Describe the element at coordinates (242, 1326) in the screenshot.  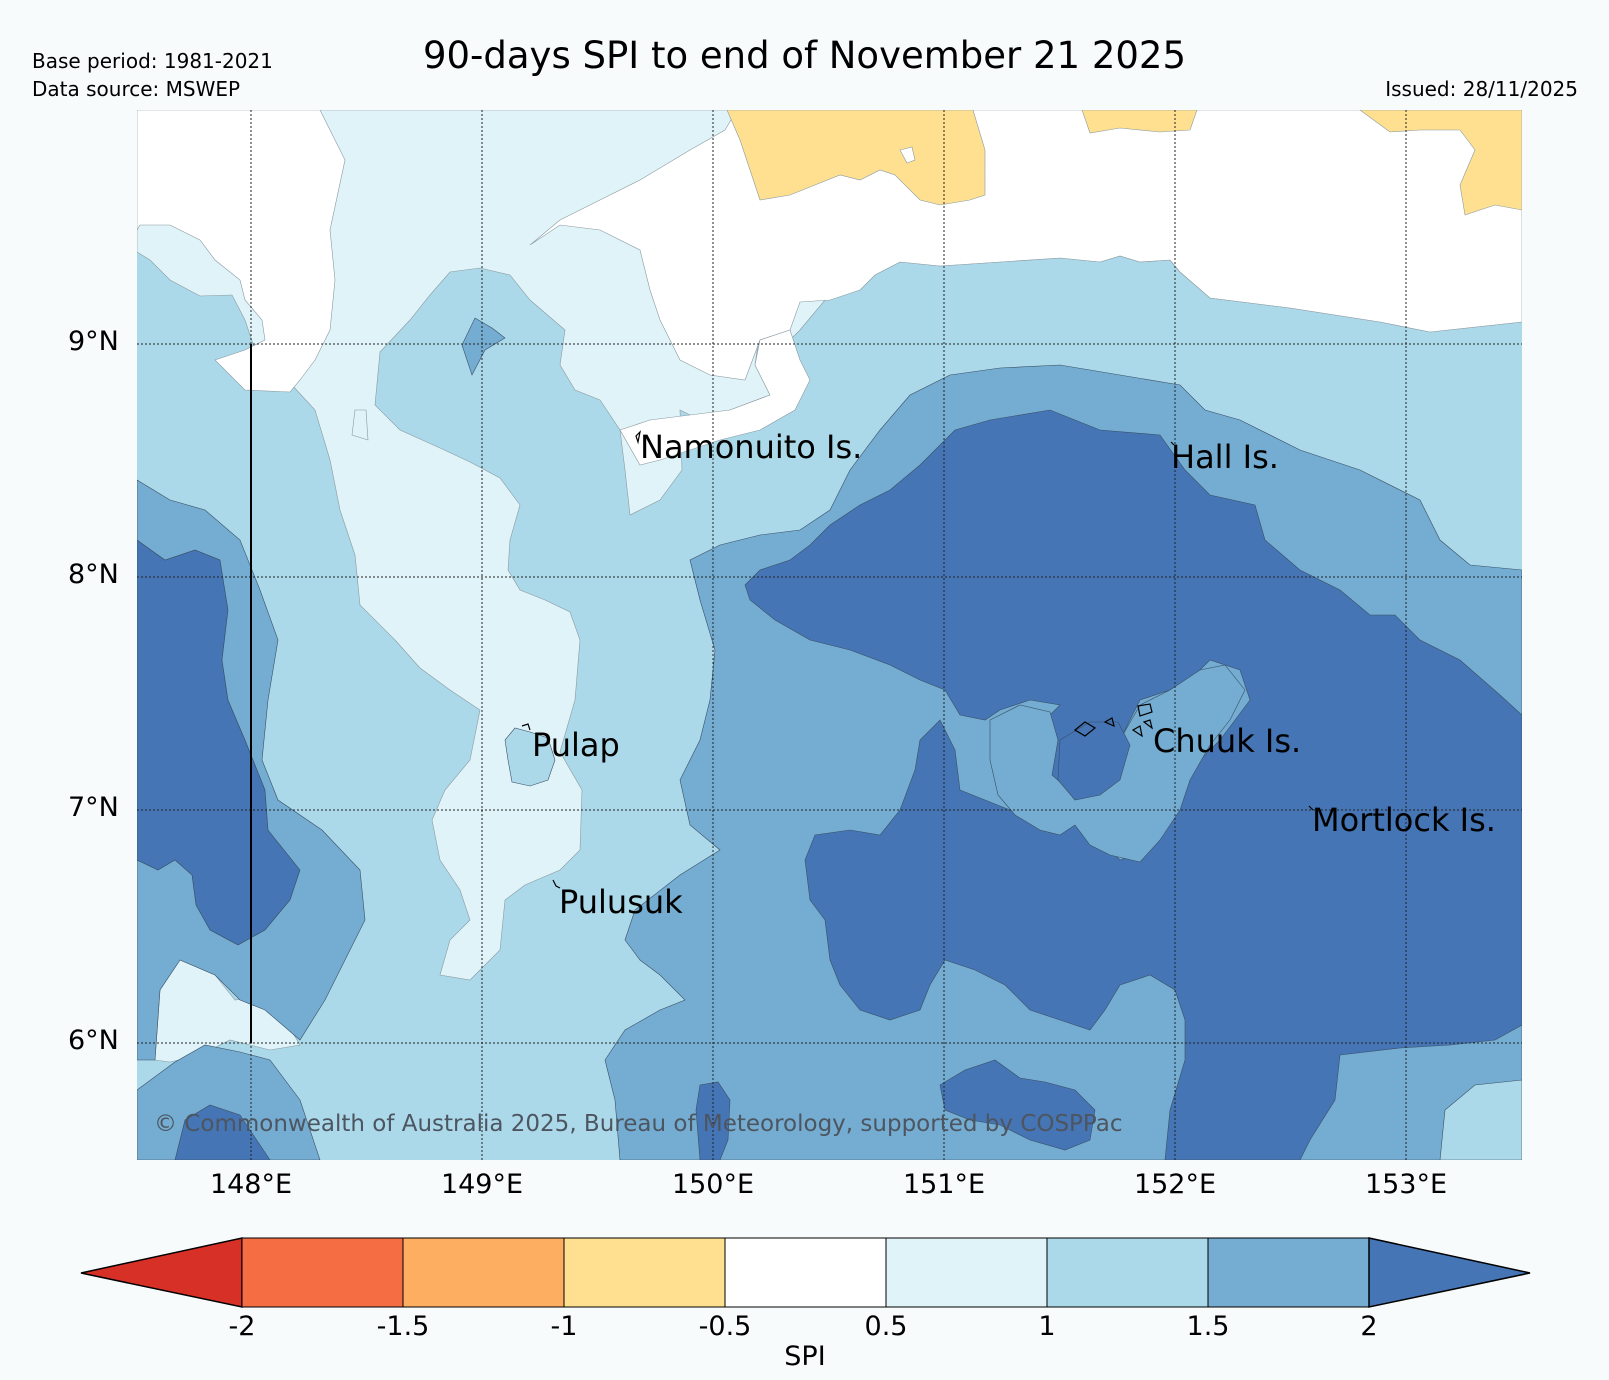
I see `colorbar-tick: -2` at that location.